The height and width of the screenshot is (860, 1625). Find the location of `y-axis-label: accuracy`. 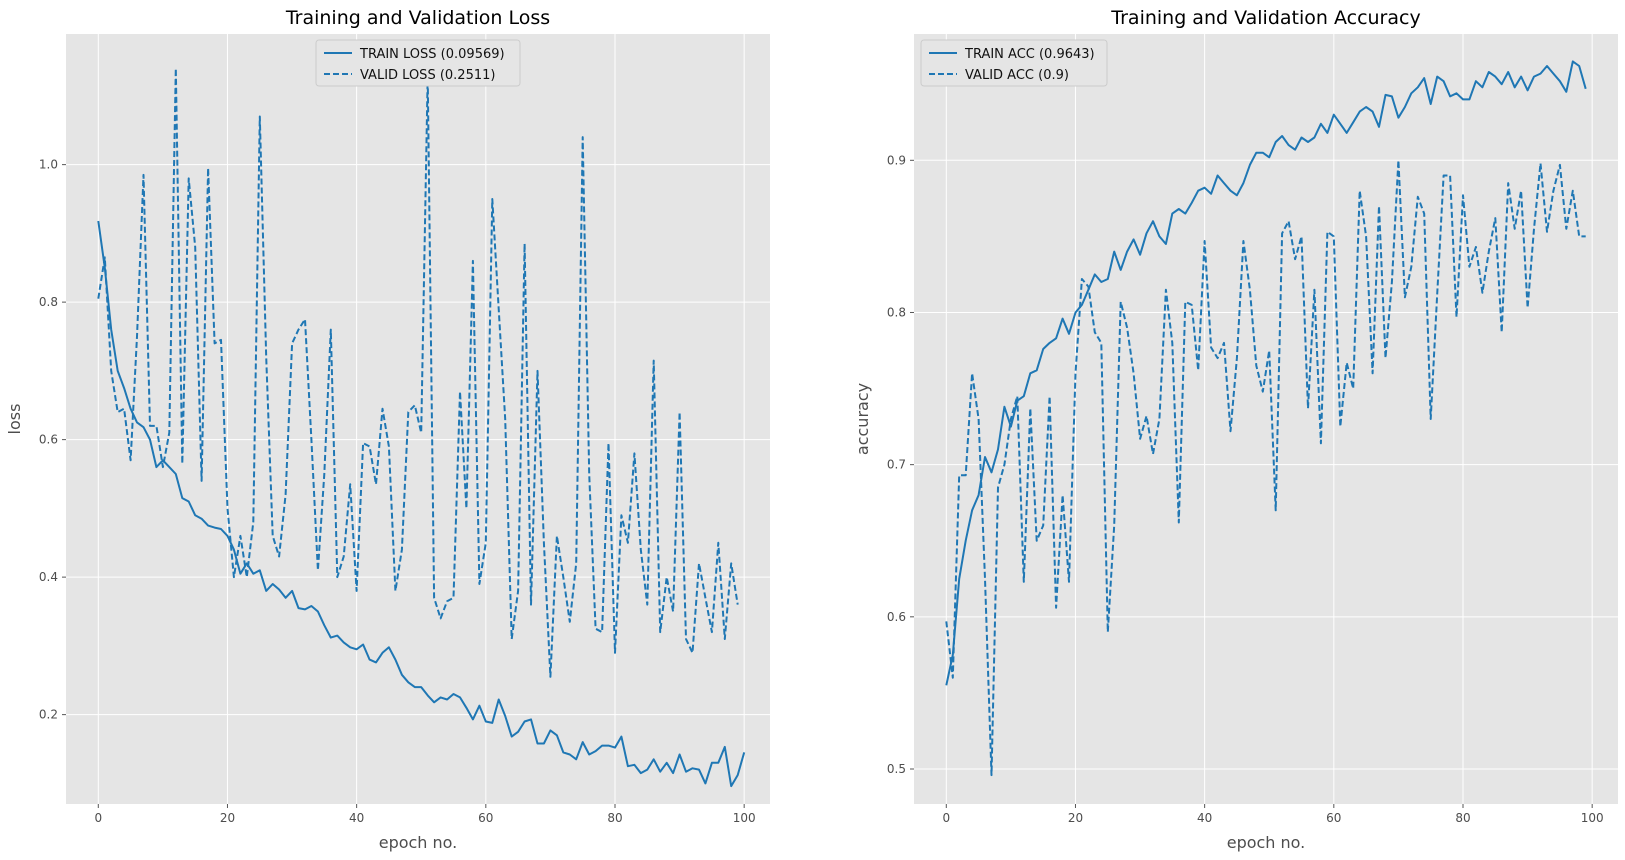

y-axis-label: accuracy is located at coordinates (862, 419).